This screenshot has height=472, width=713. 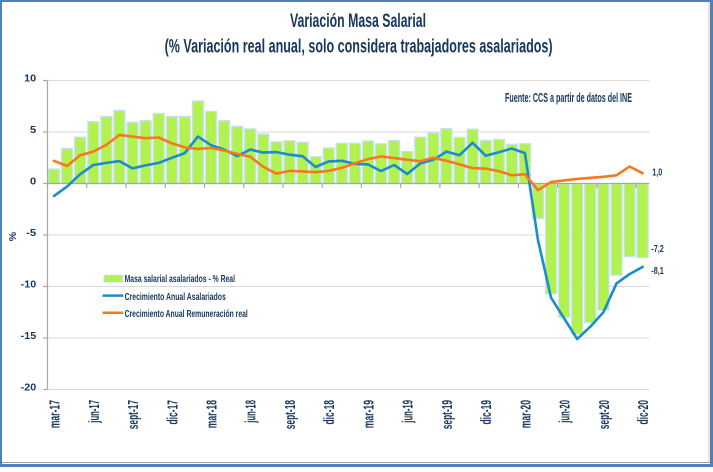 What do you see at coordinates (565, 411) in the screenshot?
I see `svg-text: jun-20` at bounding box center [565, 411].